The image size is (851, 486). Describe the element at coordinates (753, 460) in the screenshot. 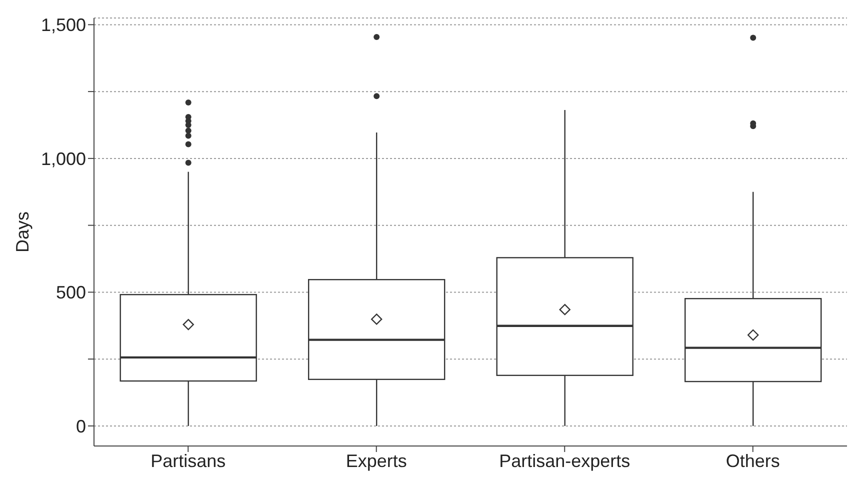

I see `x-tick-label: Others` at that location.